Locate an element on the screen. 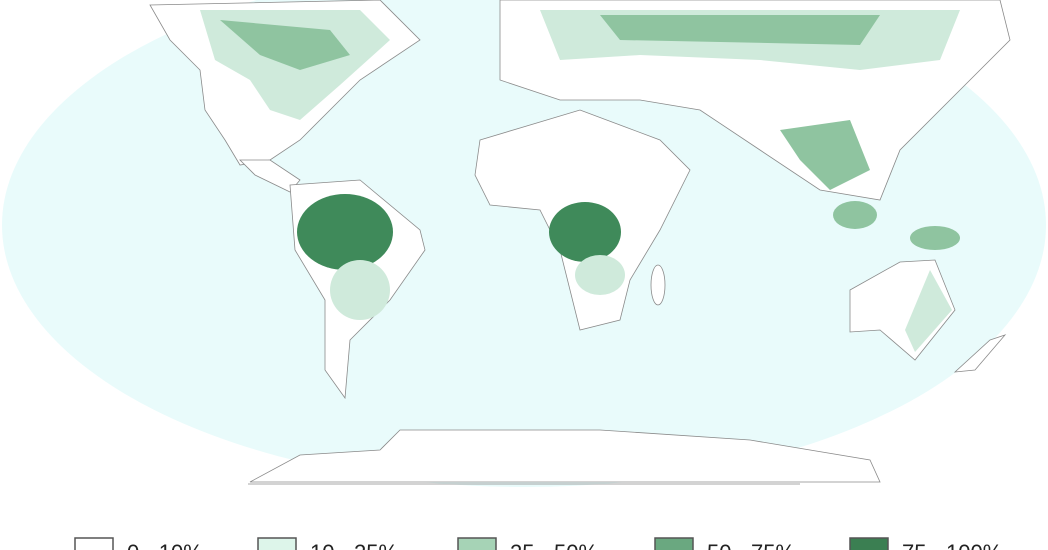 The height and width of the screenshot is (550, 1048). africa-forest is located at coordinates (600, 275).